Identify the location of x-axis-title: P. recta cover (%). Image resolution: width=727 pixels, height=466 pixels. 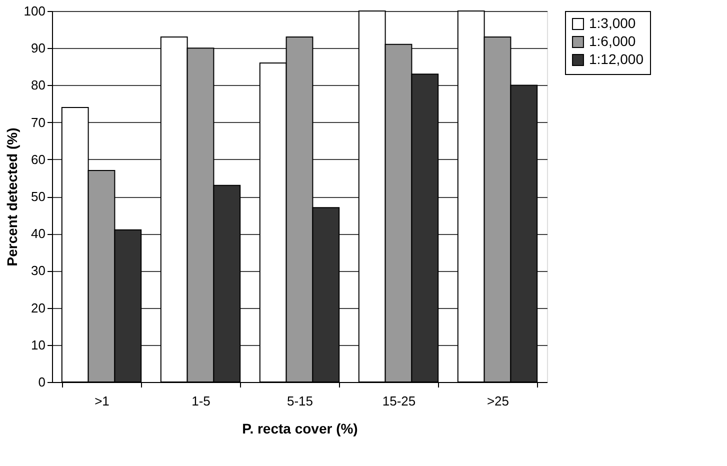
(300, 428).